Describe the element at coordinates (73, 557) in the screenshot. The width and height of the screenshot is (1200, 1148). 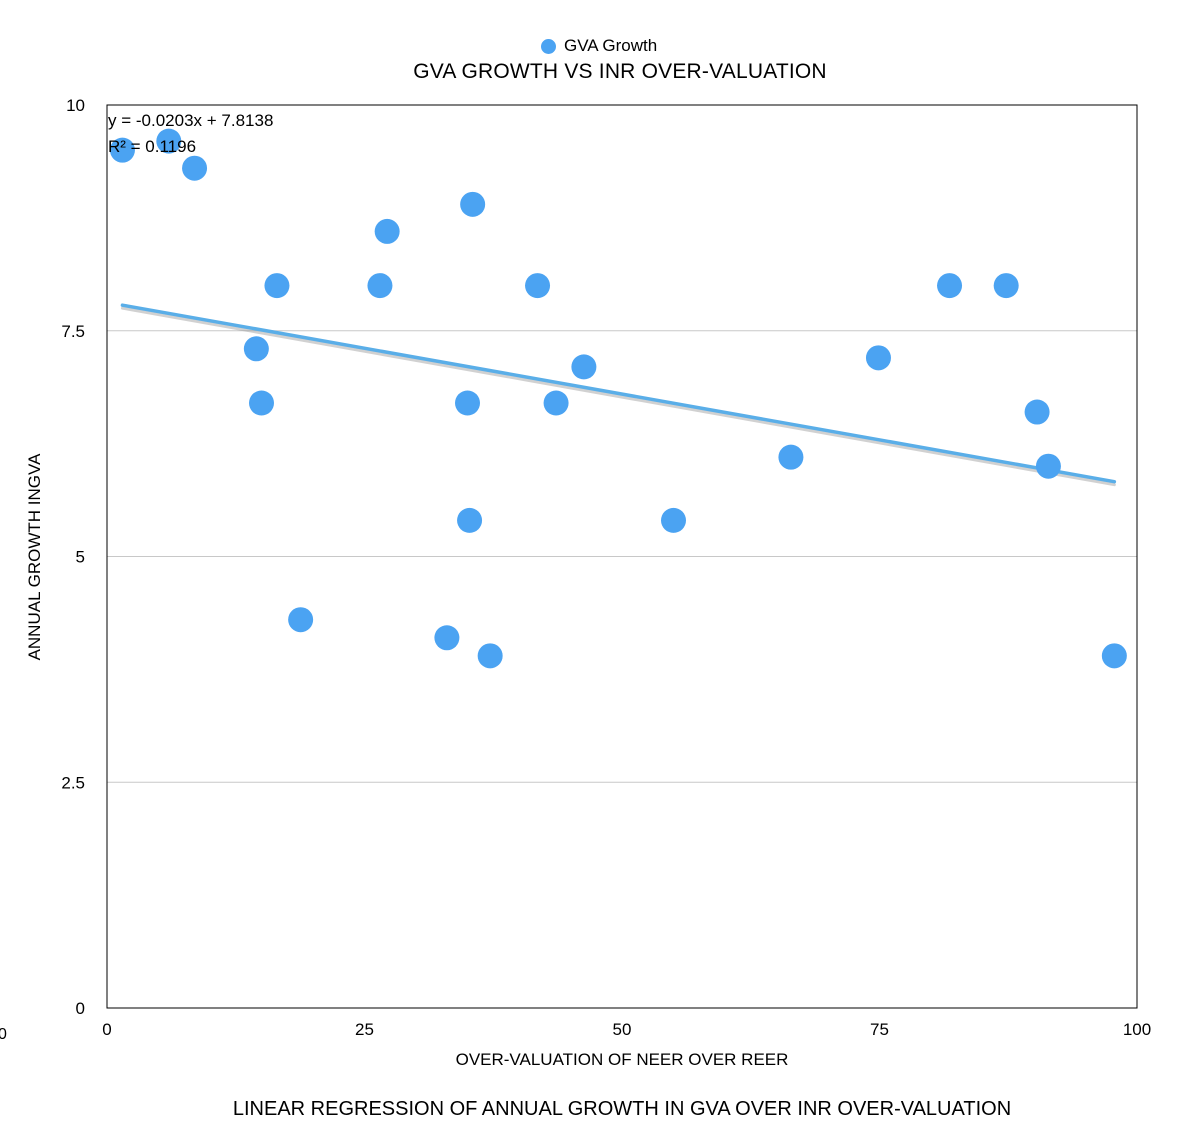
I see `y-axis-ticks: 0 2.5 5 7.5 10` at that location.